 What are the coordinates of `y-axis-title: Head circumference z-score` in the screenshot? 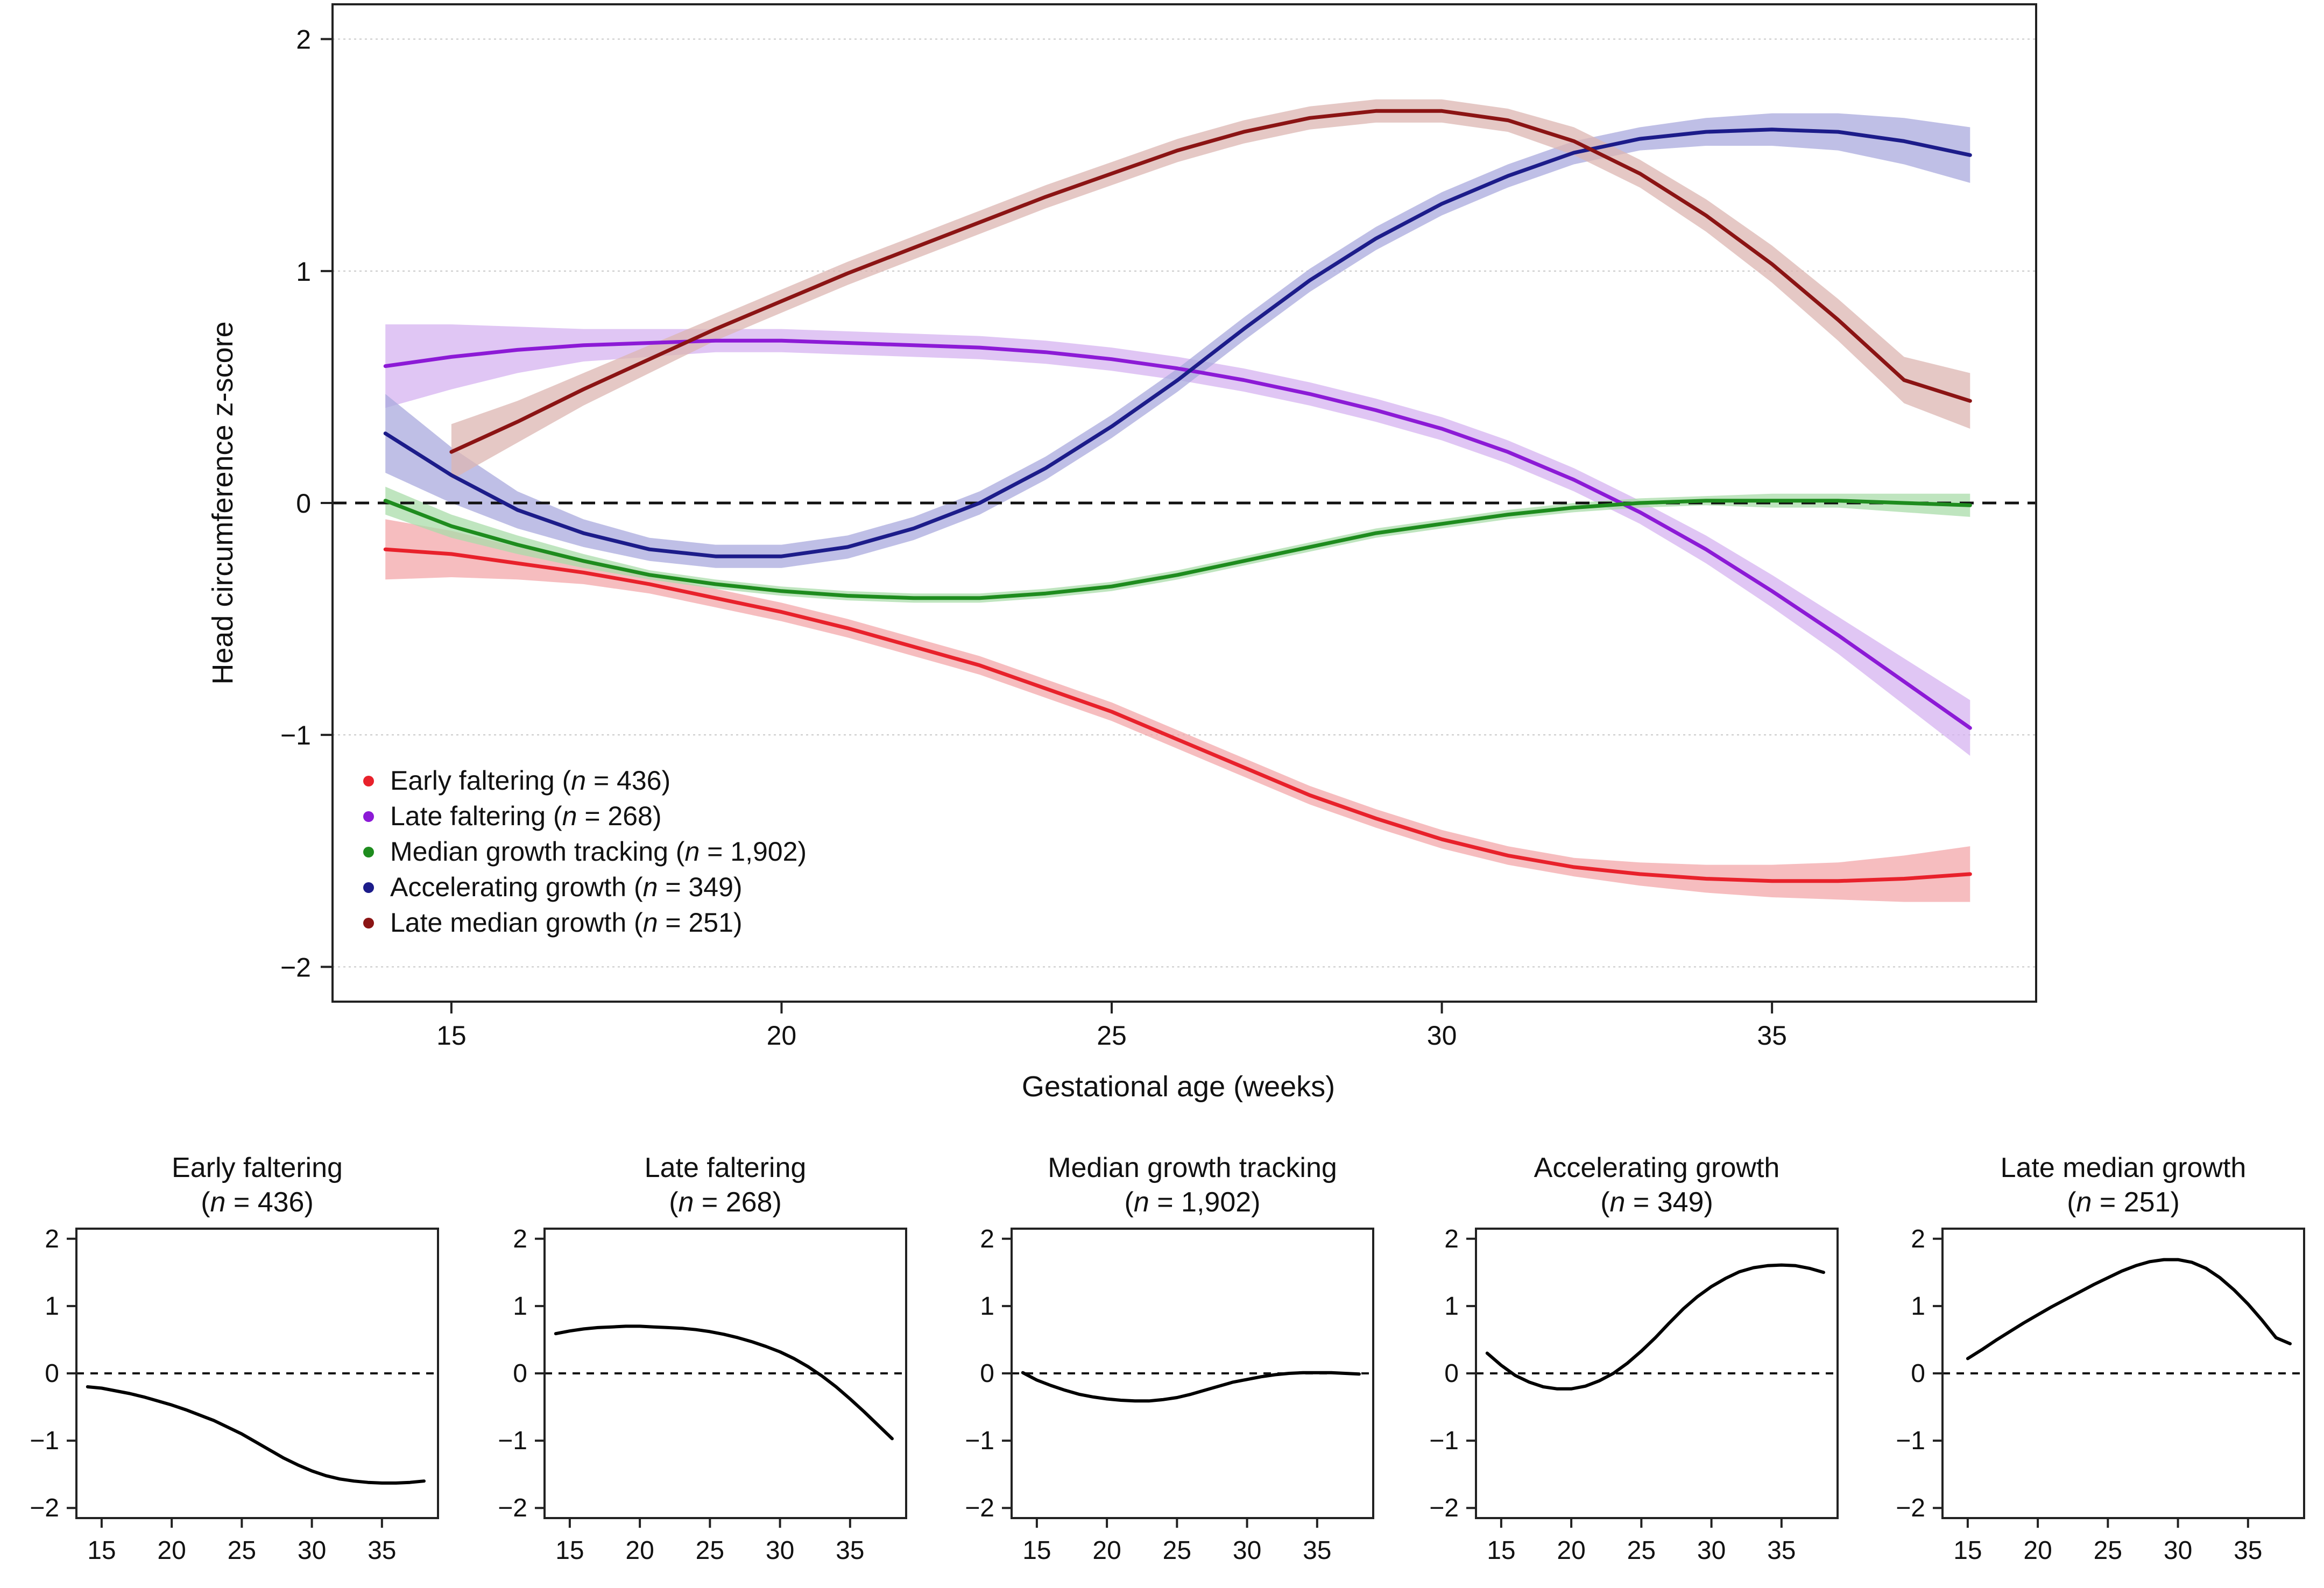 It's located at (223, 502).